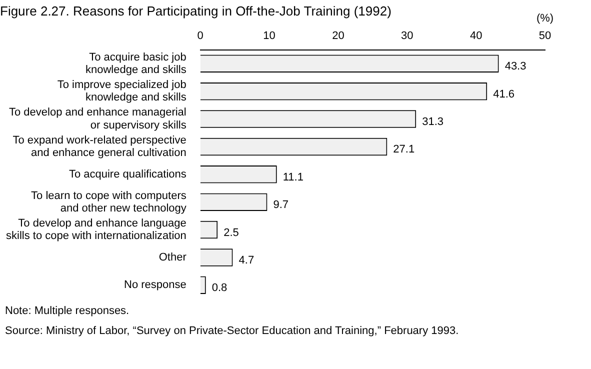 This screenshot has height=369, width=591. Describe the element at coordinates (476, 36) in the screenshot. I see `x-tick-label: 40` at that location.